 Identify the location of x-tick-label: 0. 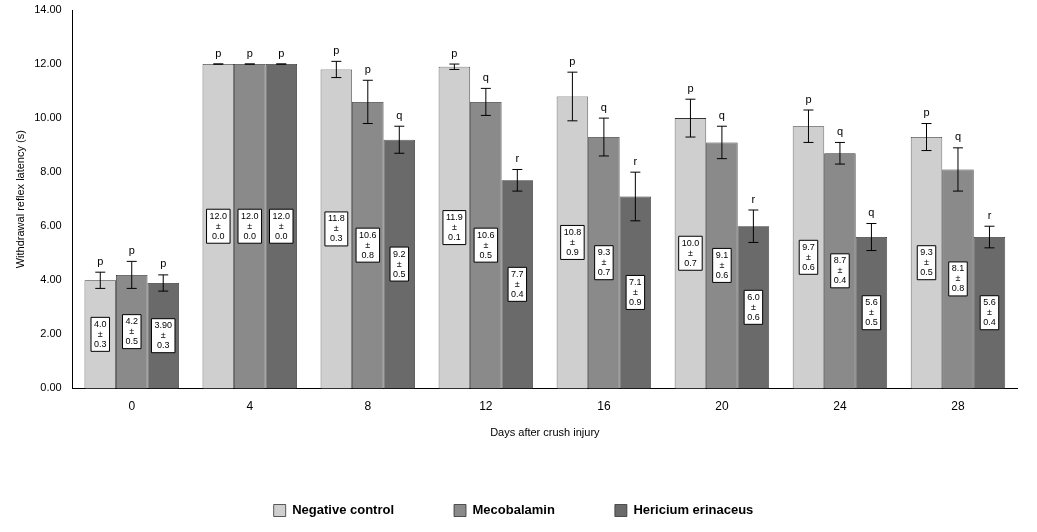
(132, 405).